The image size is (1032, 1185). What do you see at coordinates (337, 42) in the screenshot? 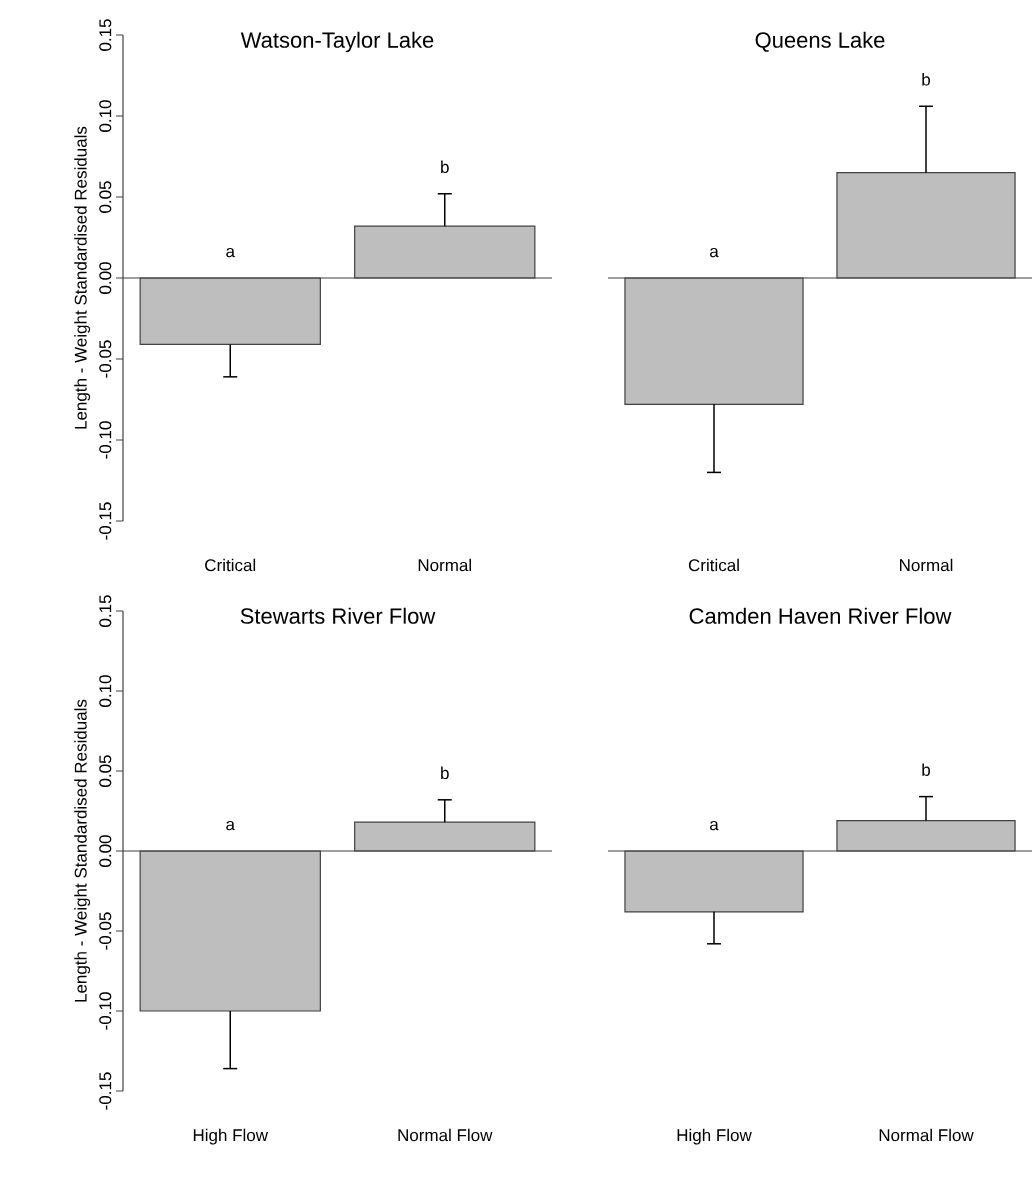
I see `chart-title: Watson-Taylor Lake` at bounding box center [337, 42].